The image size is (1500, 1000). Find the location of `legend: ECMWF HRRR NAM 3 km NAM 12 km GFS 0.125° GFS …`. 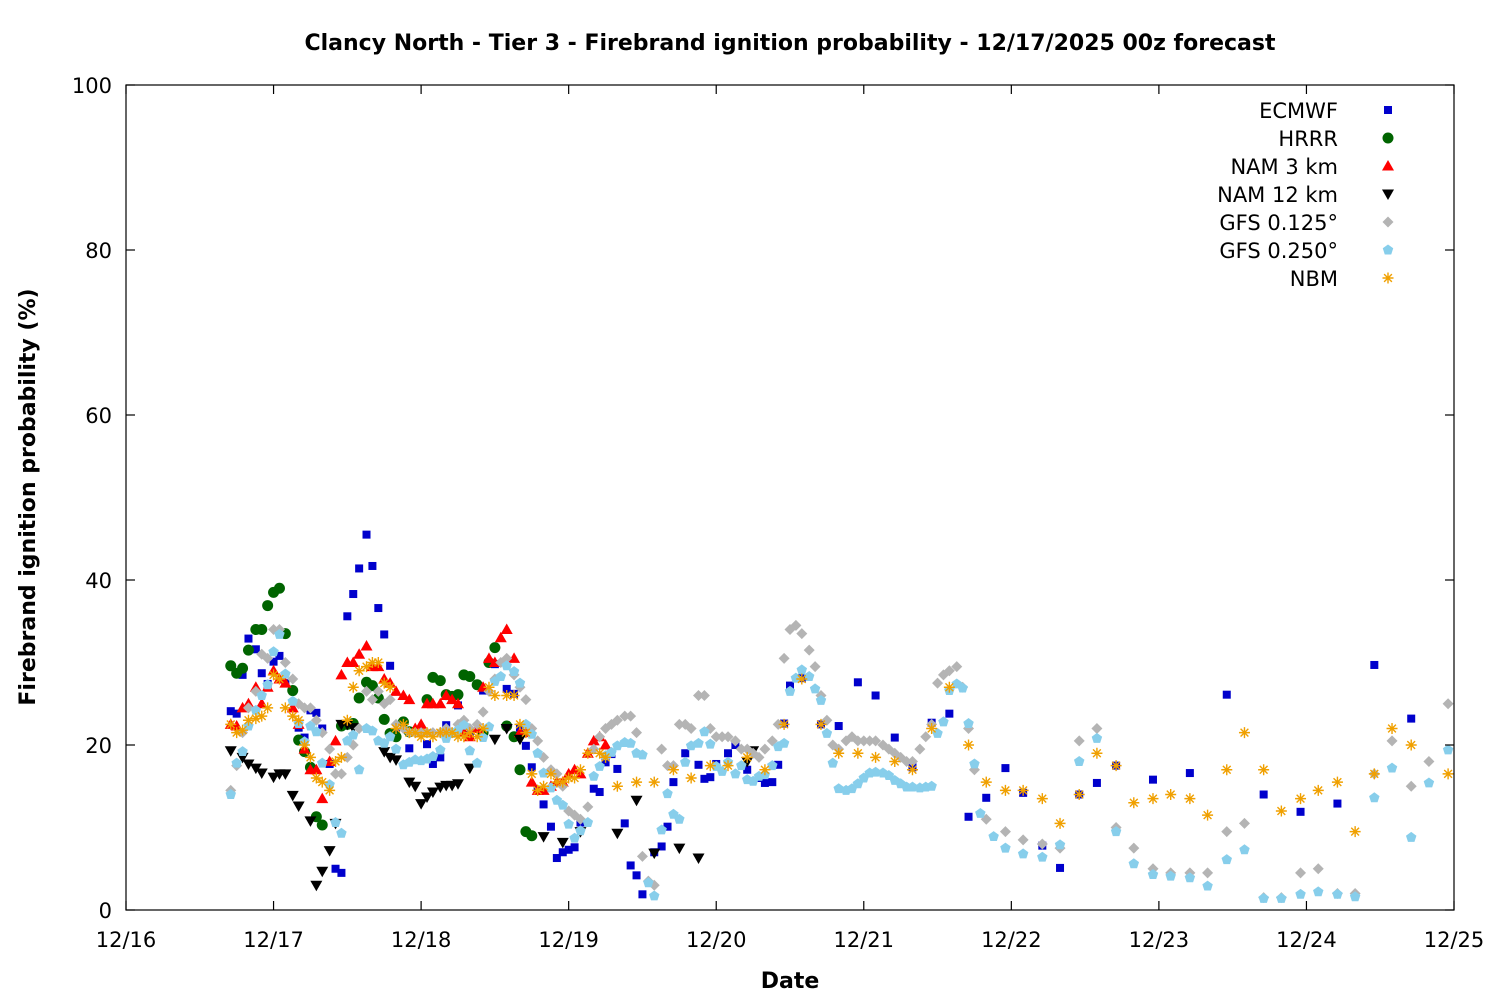

legend: ECMWF HRRR NAM 3 km NAM 12 km GFS 0.125° GFS … is located at coordinates (1305, 195).